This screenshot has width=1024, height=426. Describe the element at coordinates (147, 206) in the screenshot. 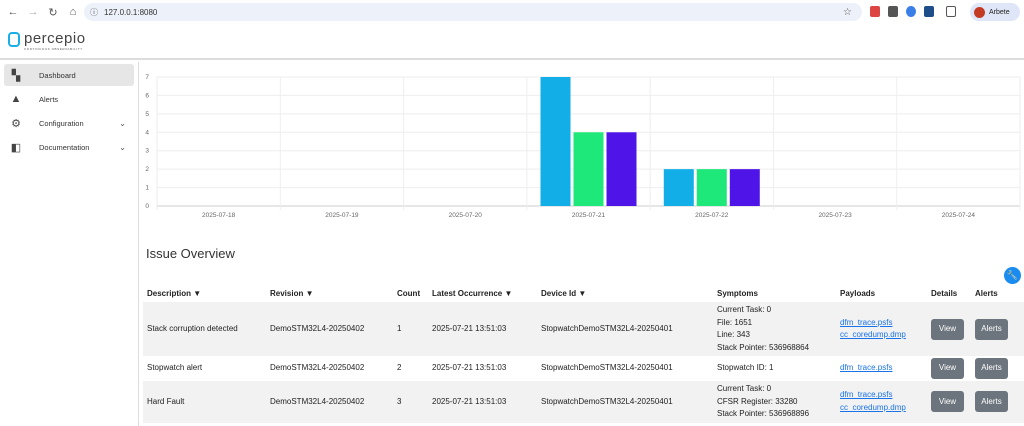

I see `y-tick-label: 0` at that location.